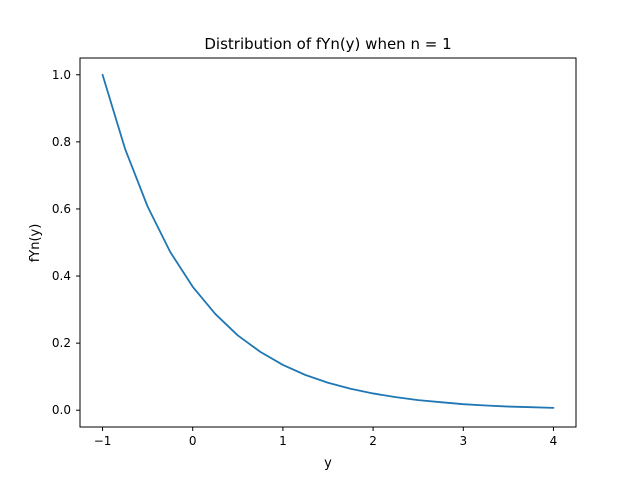  Describe the element at coordinates (283, 441) in the screenshot. I see `x-tick-label-2: 1` at that location.